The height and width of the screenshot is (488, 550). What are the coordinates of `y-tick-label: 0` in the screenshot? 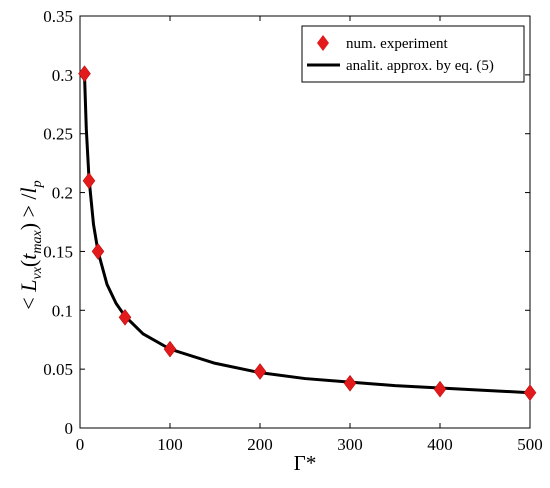 It's located at (69, 428).